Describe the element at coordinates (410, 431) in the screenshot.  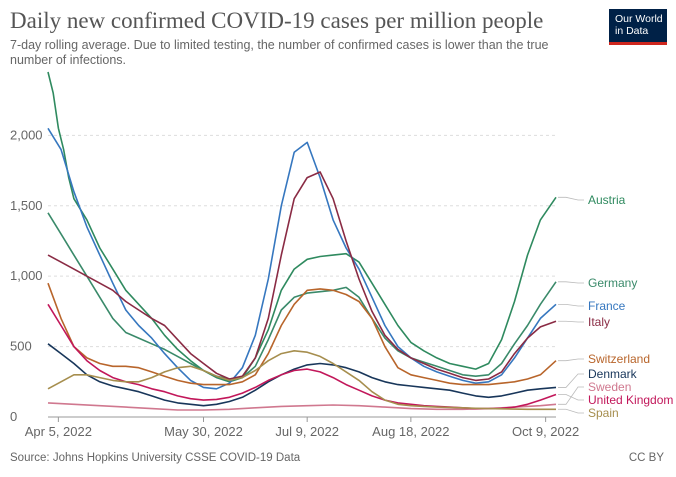
I see `x-tick-label: Aug 18, 2022` at that location.